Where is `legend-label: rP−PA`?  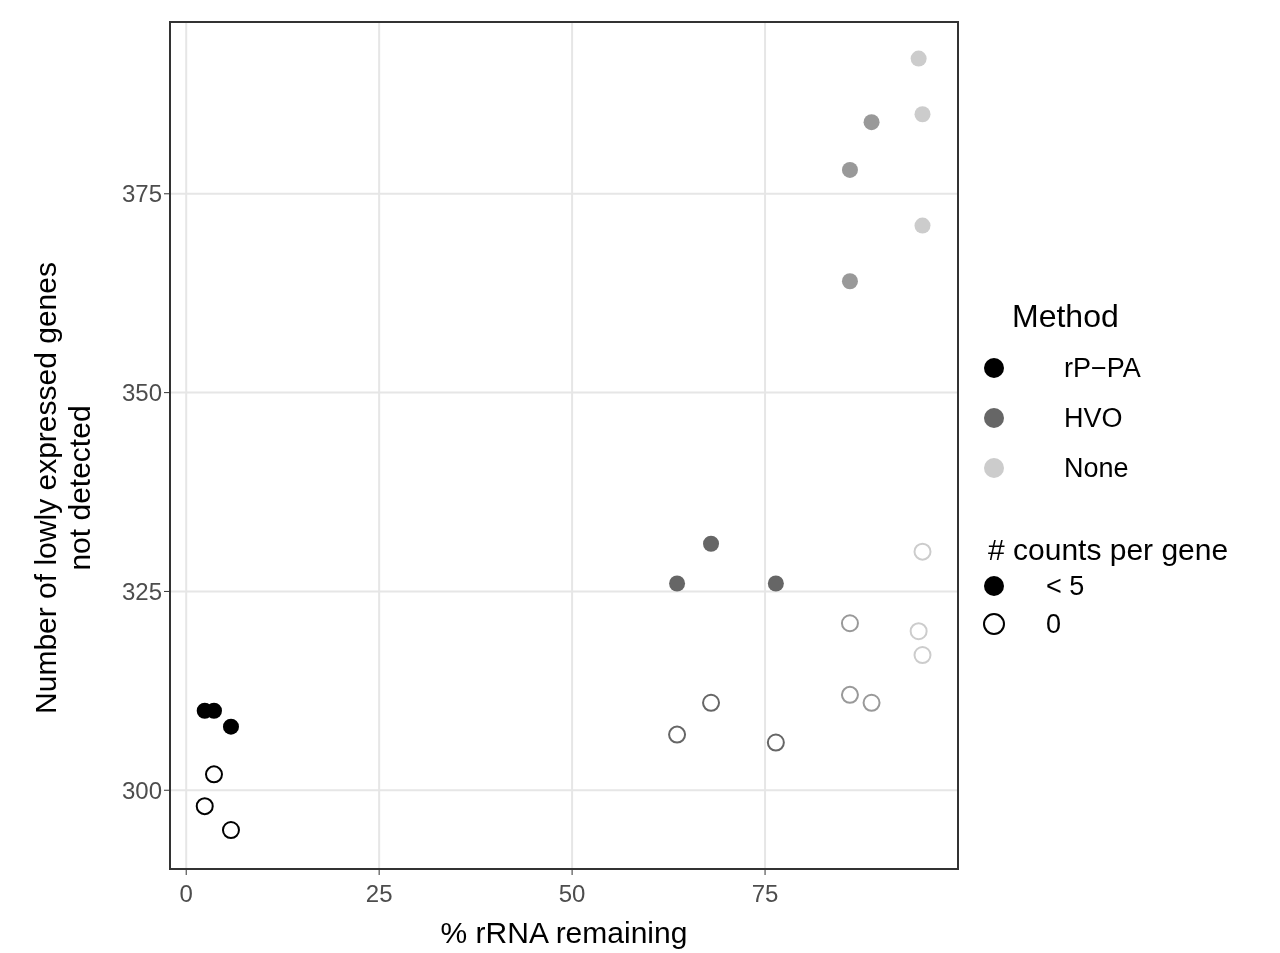
legend-label: rP−PA is located at coordinates (1102, 368).